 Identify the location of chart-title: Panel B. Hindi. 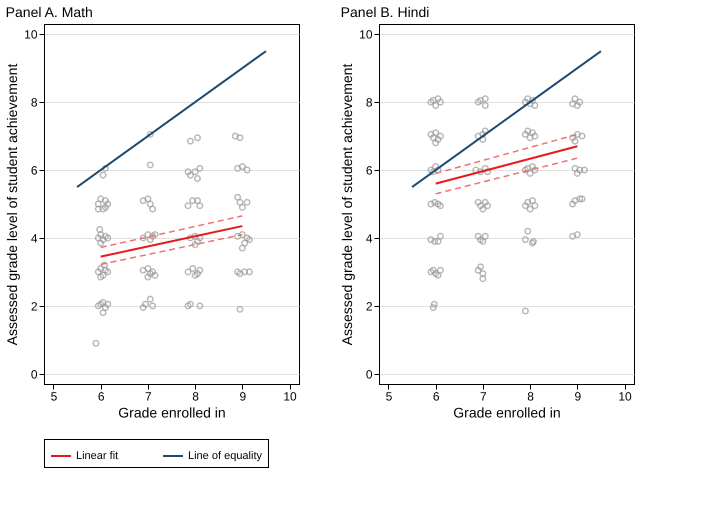
(385, 12).